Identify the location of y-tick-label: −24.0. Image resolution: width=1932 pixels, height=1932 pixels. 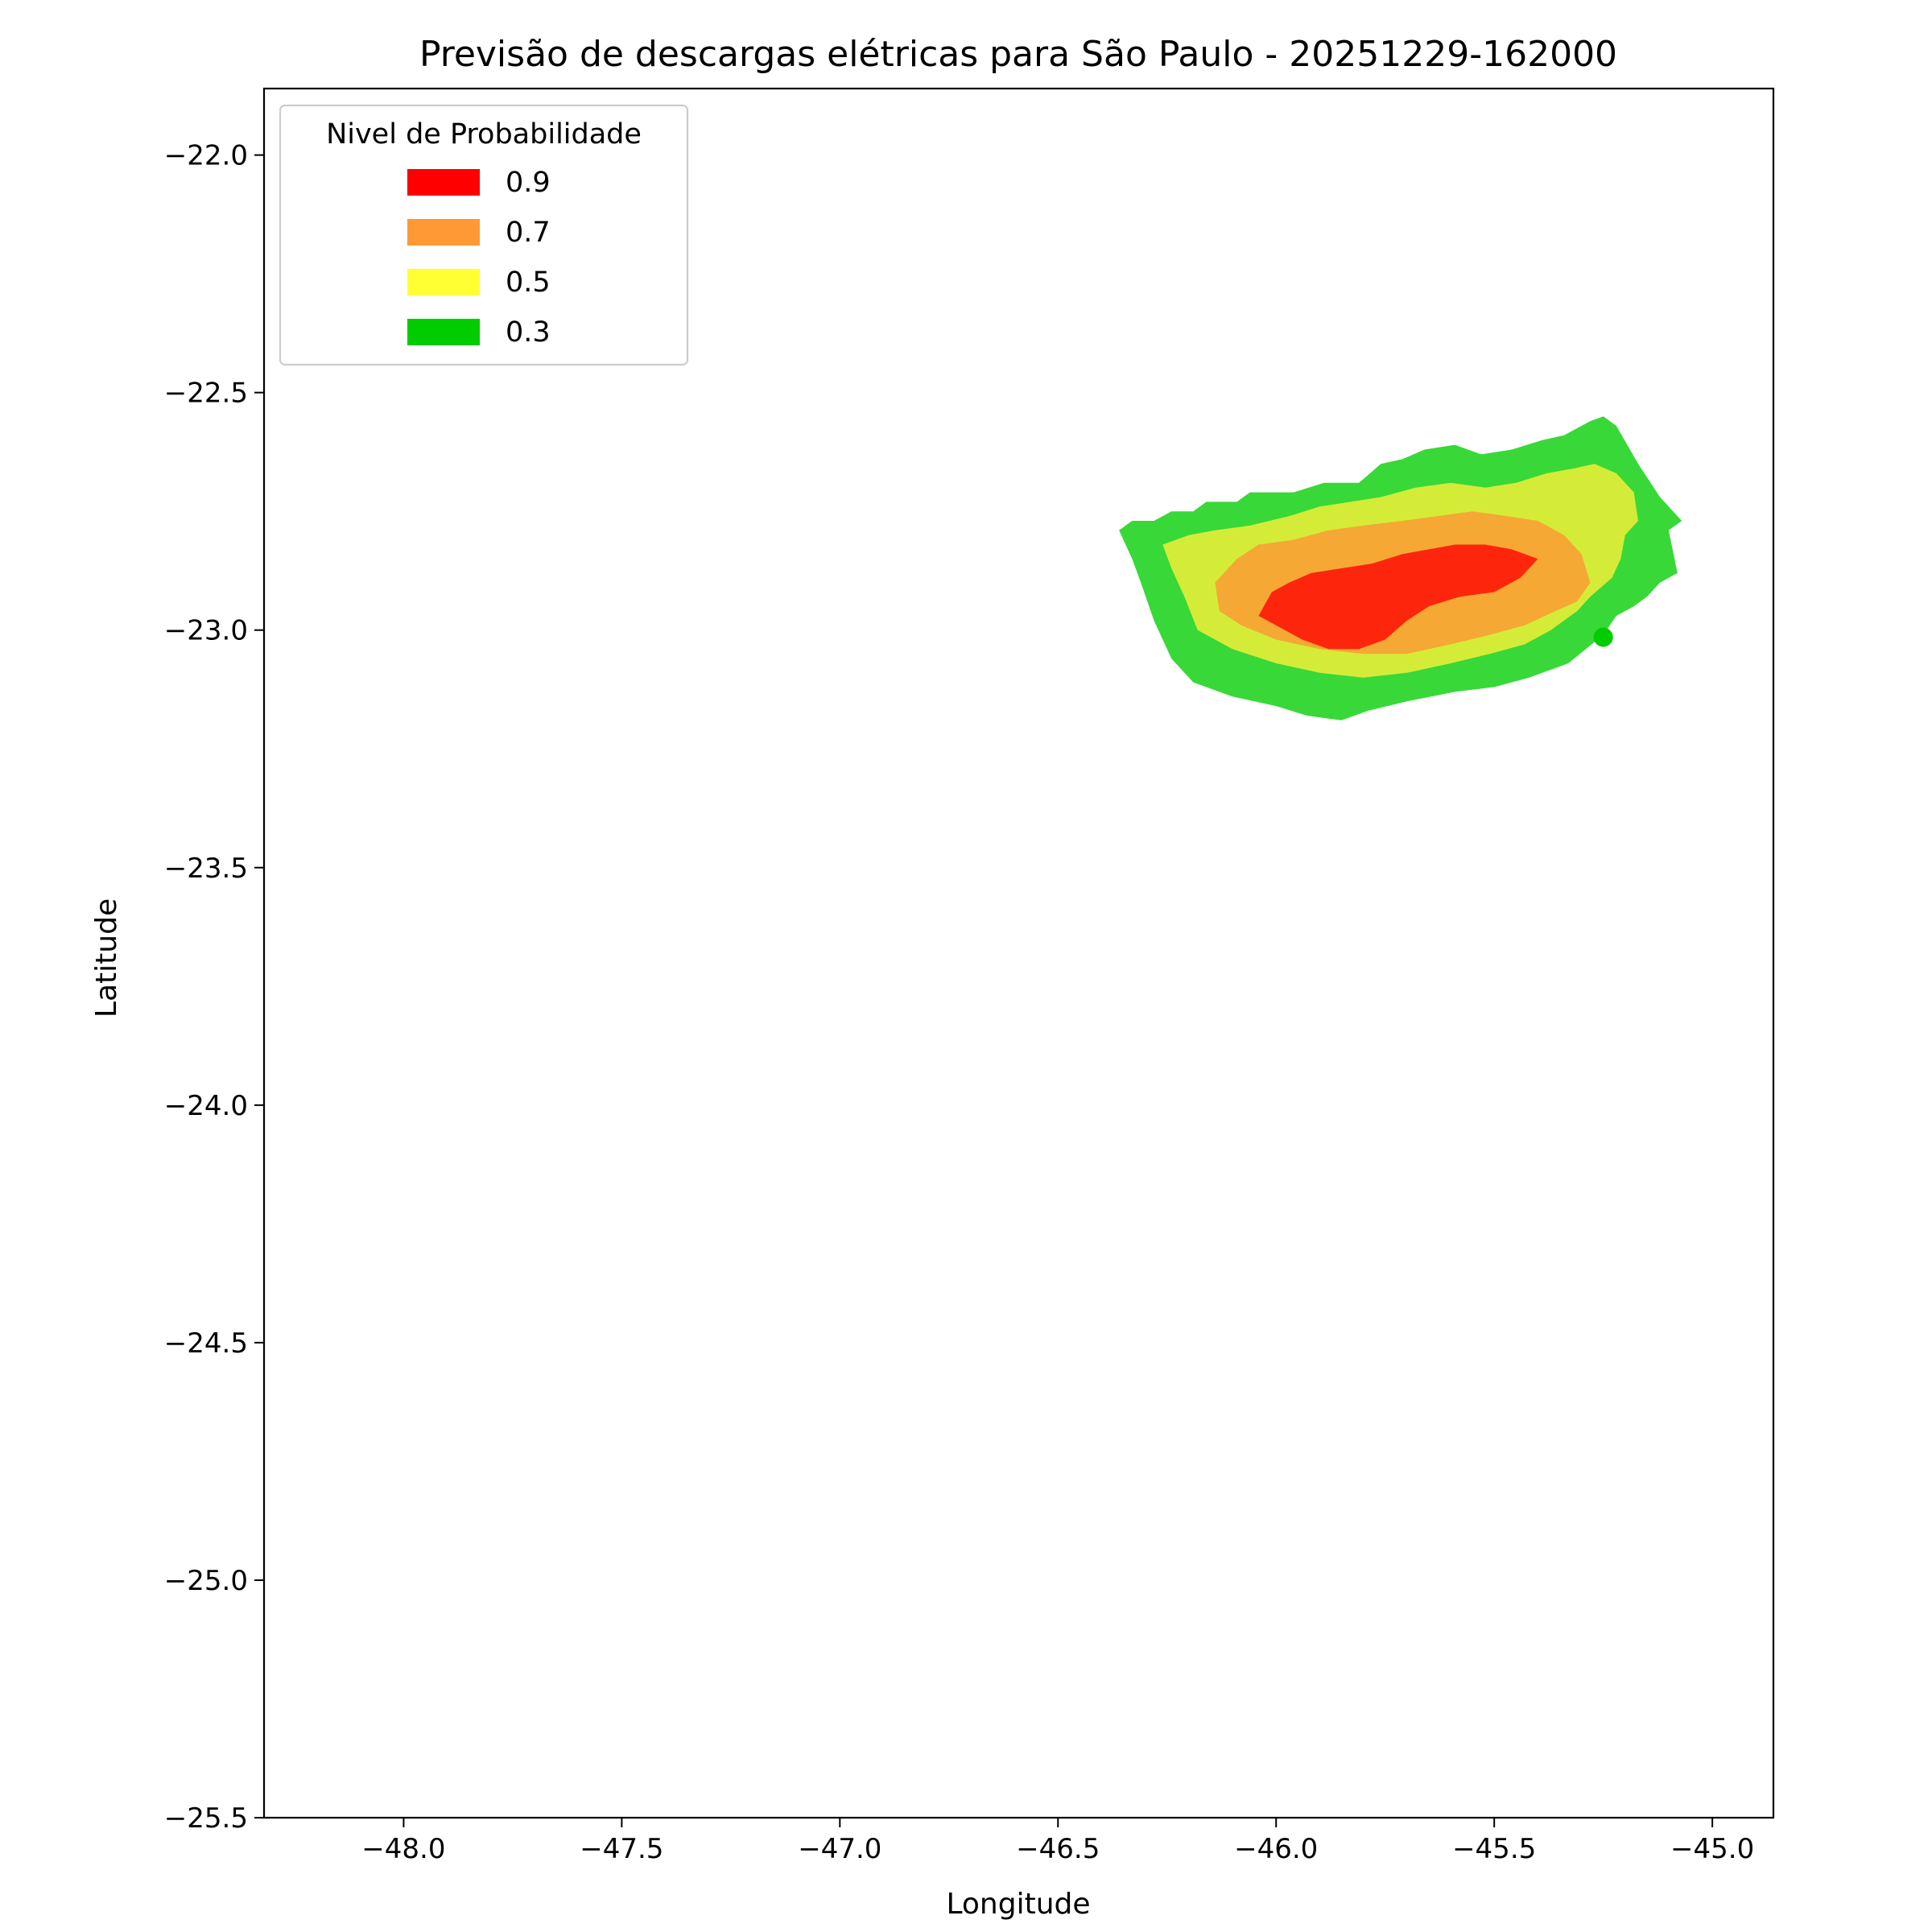
(206, 1106).